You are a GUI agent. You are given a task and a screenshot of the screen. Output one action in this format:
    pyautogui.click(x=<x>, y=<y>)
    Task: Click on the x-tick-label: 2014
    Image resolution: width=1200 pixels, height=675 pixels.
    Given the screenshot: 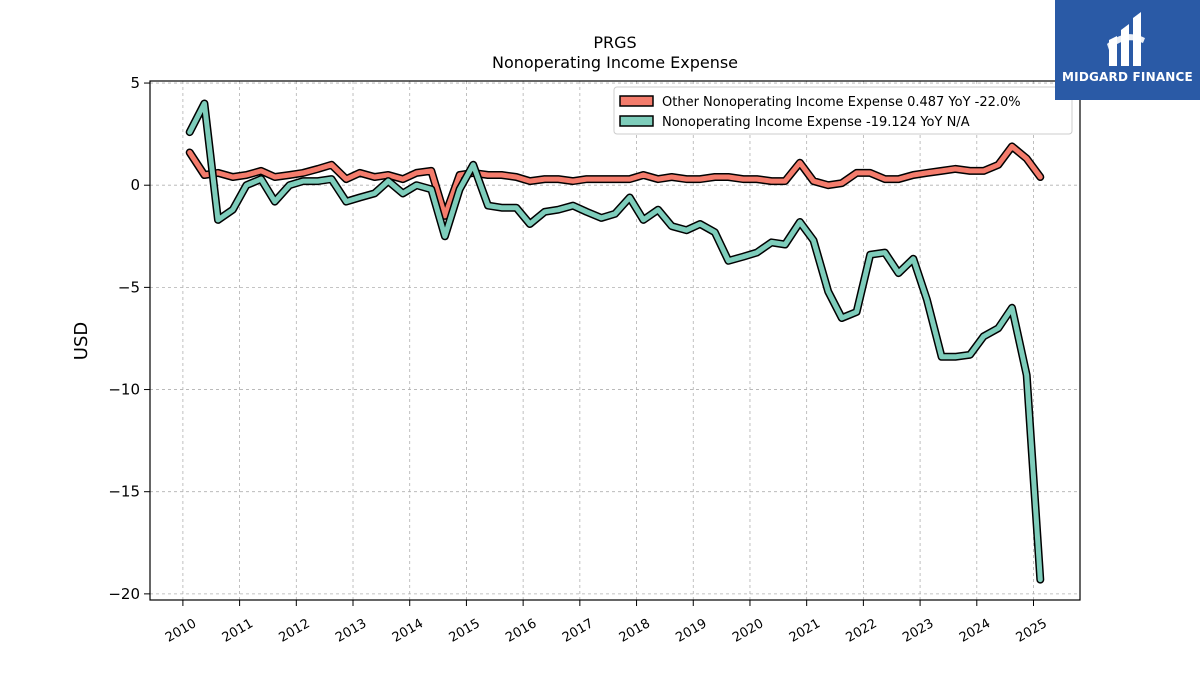 What is the action you would take?
    pyautogui.click(x=408, y=631)
    